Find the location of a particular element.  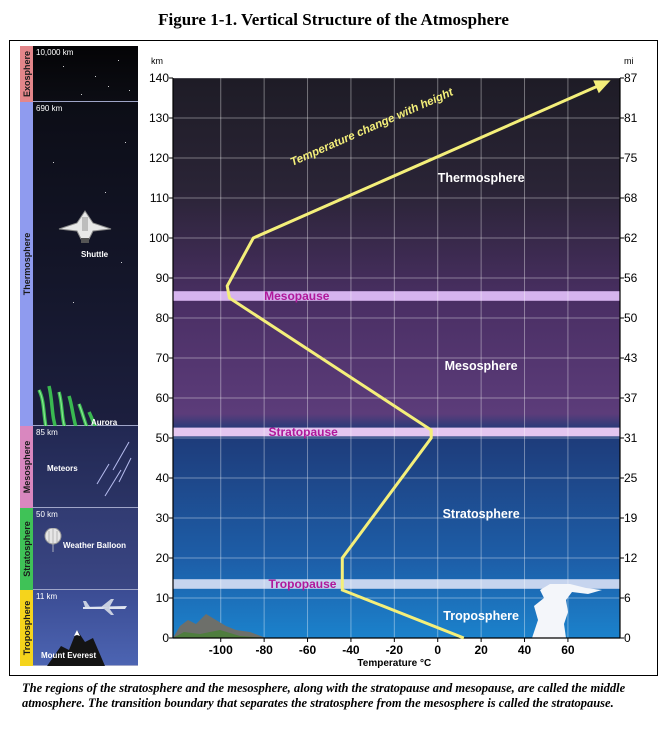

mountain-icon is located at coordinates (76, 648).